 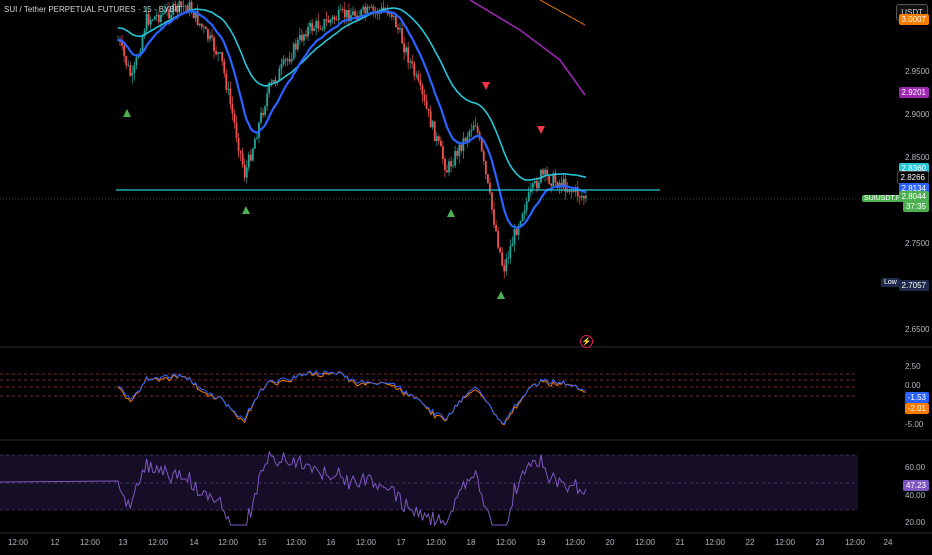 What do you see at coordinates (890, 282) in the screenshot?
I see `low-tag: Low` at bounding box center [890, 282].